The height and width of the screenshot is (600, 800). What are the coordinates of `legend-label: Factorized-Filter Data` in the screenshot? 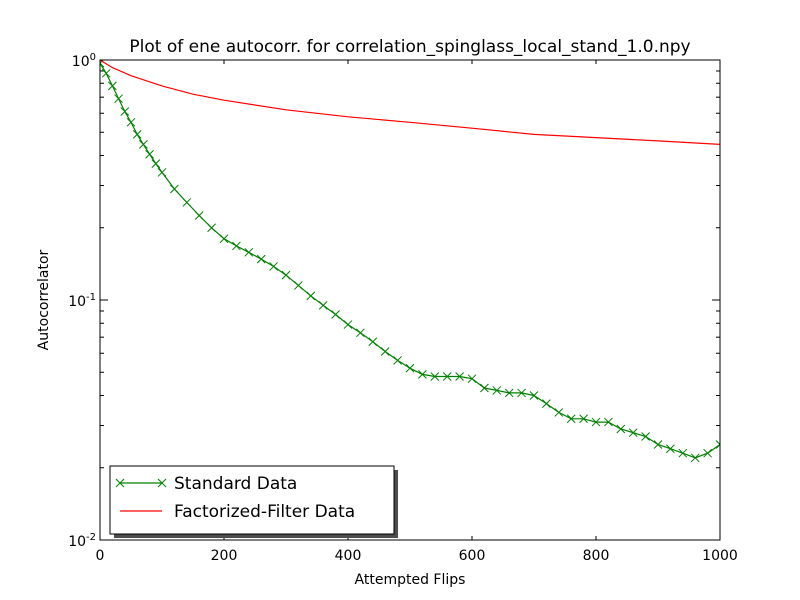 It's located at (264, 512).